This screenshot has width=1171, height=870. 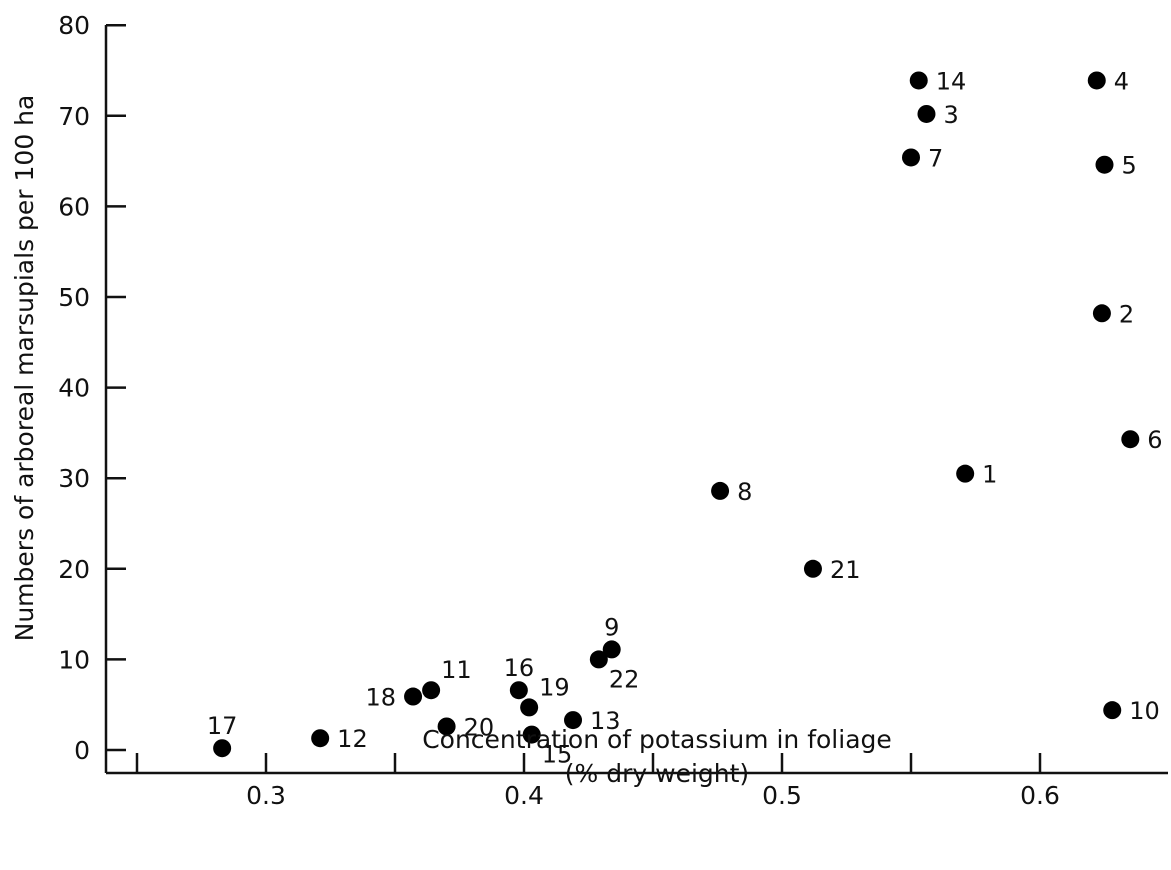 What do you see at coordinates (989, 475) in the screenshot?
I see `data-point-label: 1` at bounding box center [989, 475].